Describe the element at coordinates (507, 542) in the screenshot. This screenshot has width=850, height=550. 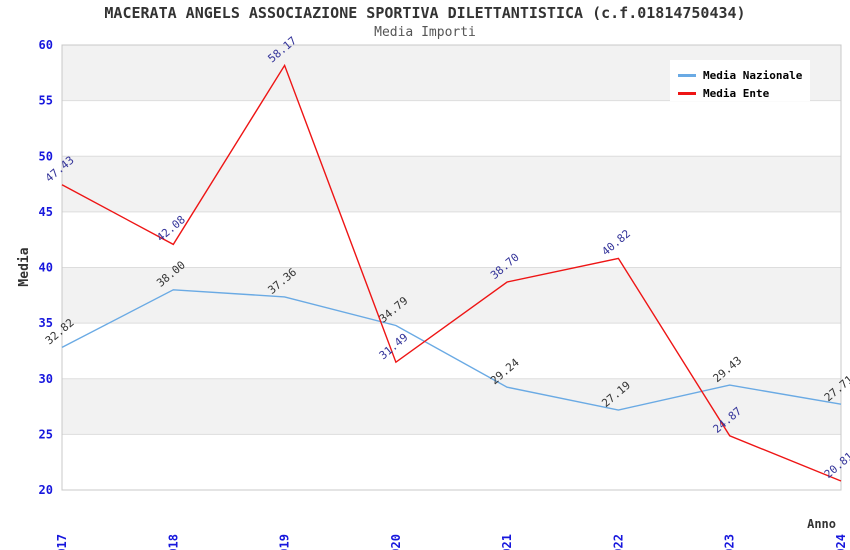
I see `x-tick-label: 2021` at that location.